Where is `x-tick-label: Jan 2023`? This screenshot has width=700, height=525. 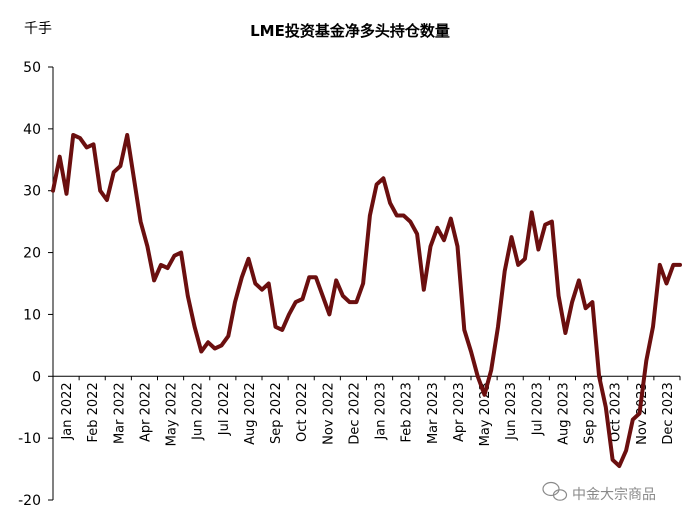
x-tick-label: Jan 2023 is located at coordinates (381, 411).